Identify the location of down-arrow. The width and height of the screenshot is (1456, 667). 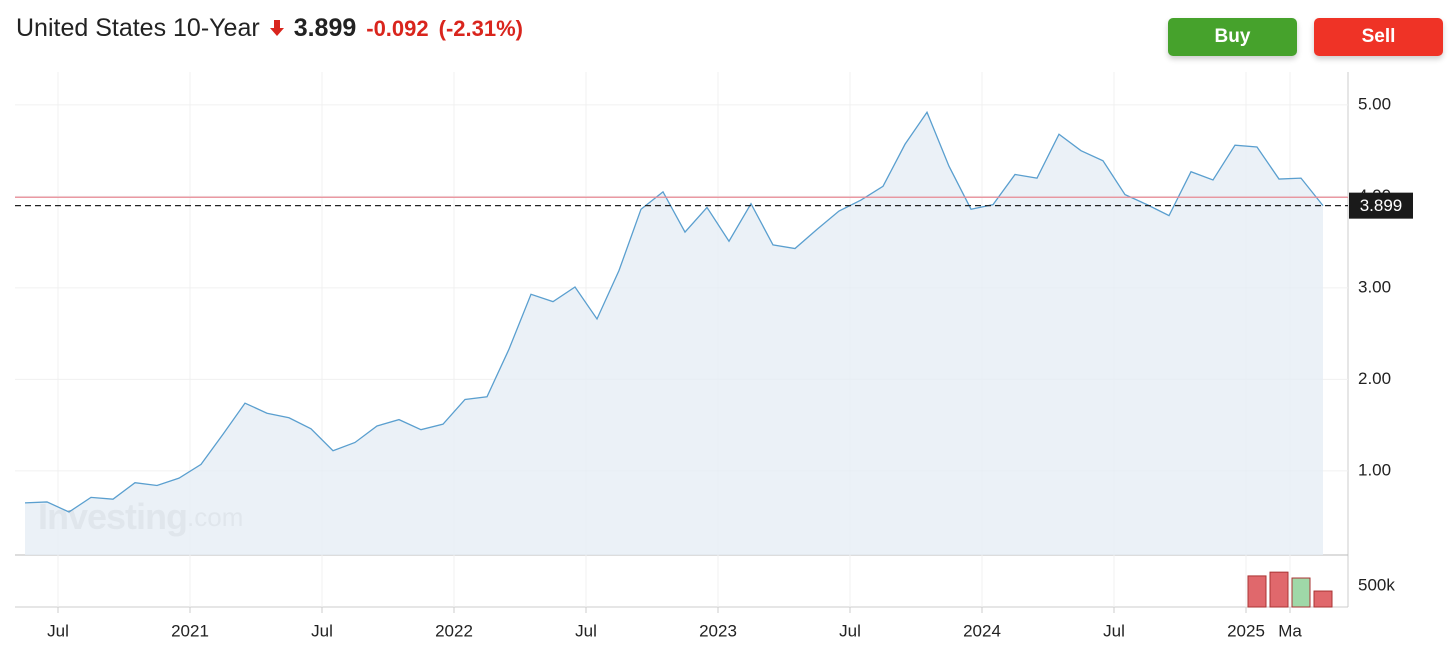
(276, 28).